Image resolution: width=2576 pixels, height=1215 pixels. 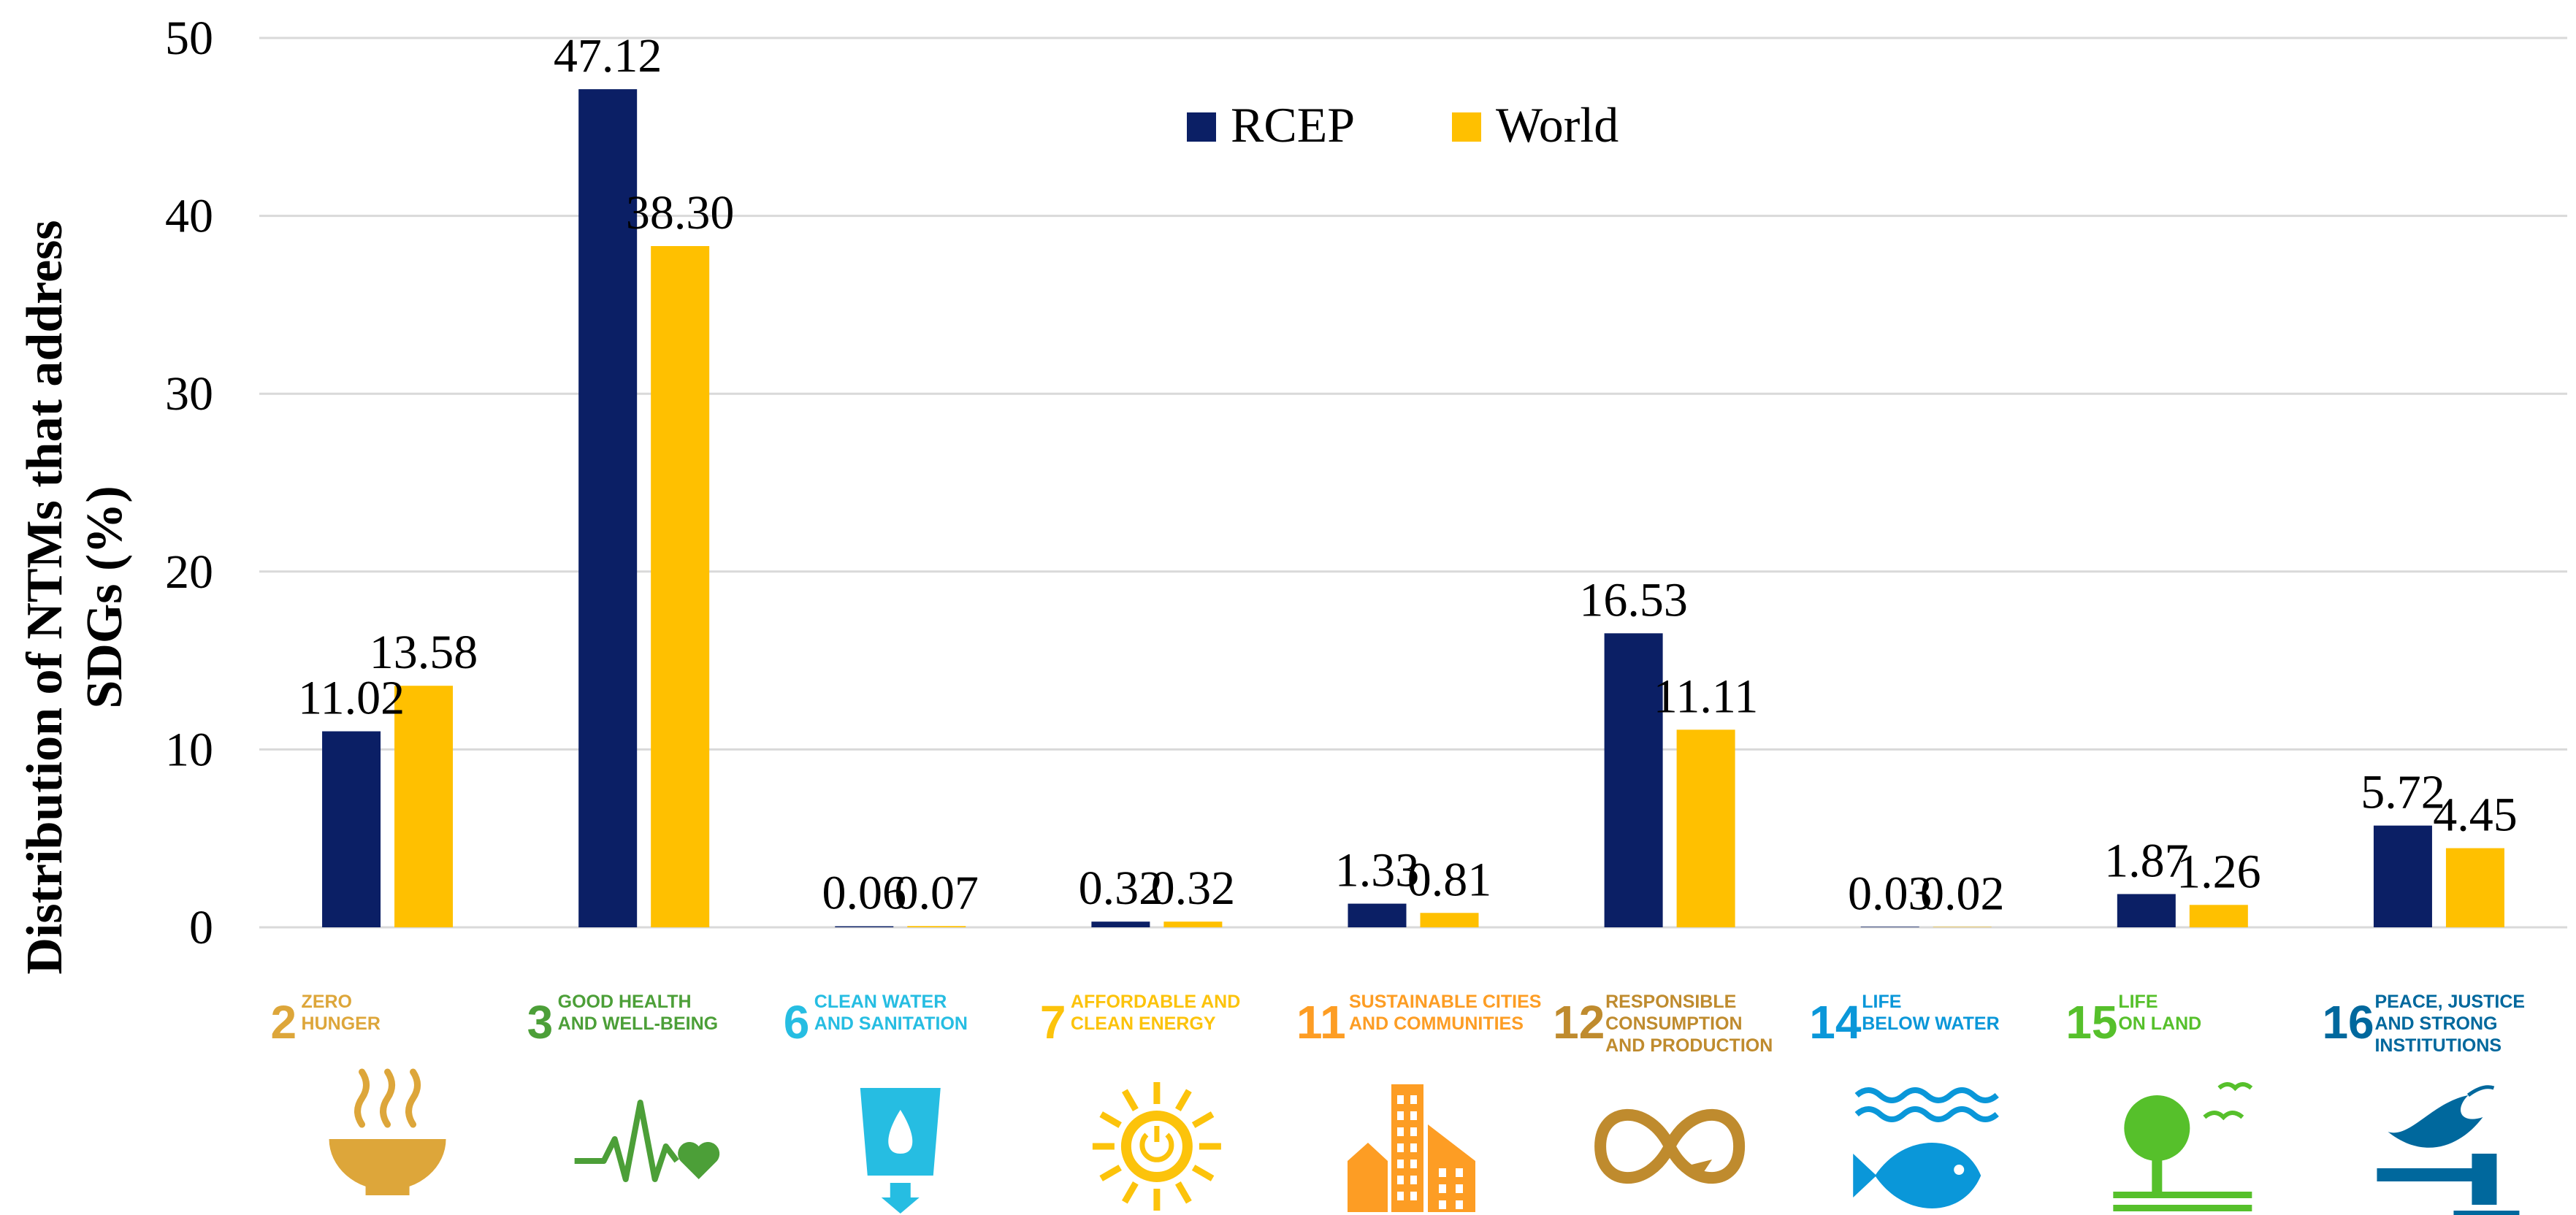 What do you see at coordinates (1865, 1176) in the screenshot?
I see `fish-tail` at bounding box center [1865, 1176].